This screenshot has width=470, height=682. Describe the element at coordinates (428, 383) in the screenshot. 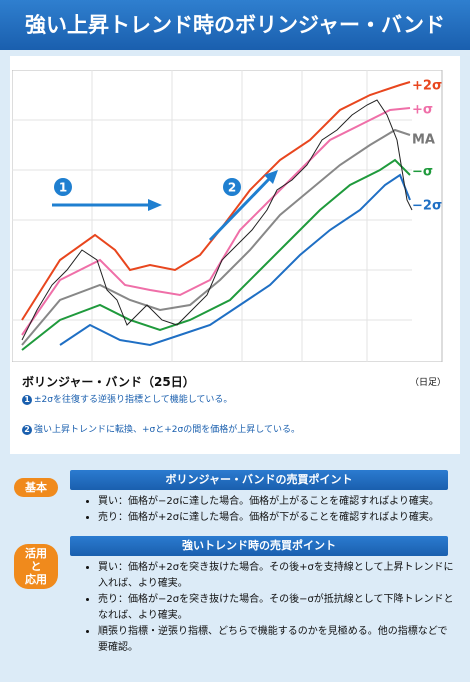

I see `chart-unit: （日足）` at that location.